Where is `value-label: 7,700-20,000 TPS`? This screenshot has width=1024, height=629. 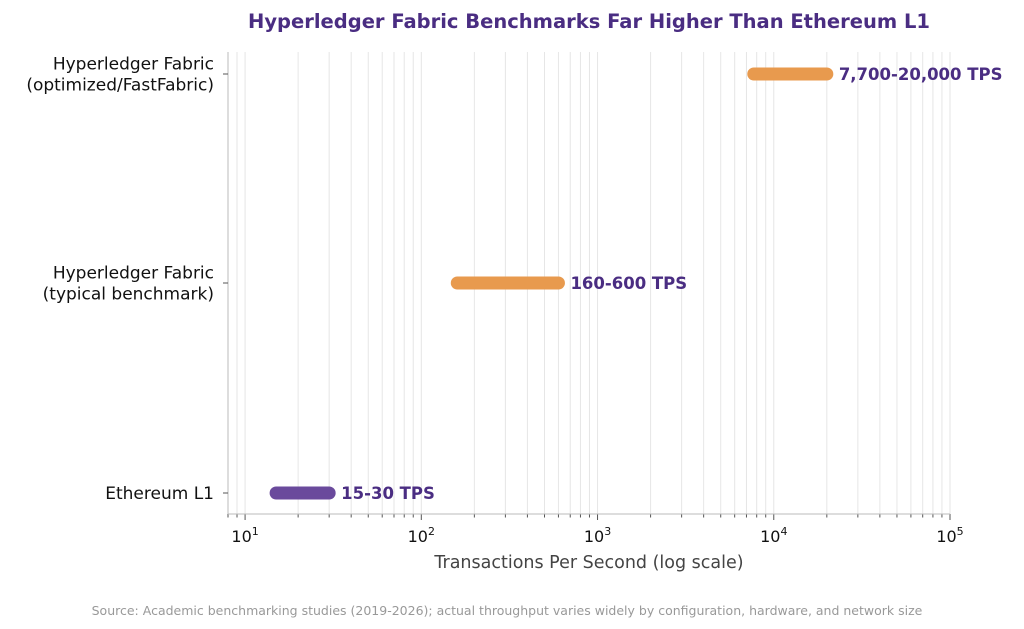
value-label: 7,700-20,000 TPS is located at coordinates (921, 74).